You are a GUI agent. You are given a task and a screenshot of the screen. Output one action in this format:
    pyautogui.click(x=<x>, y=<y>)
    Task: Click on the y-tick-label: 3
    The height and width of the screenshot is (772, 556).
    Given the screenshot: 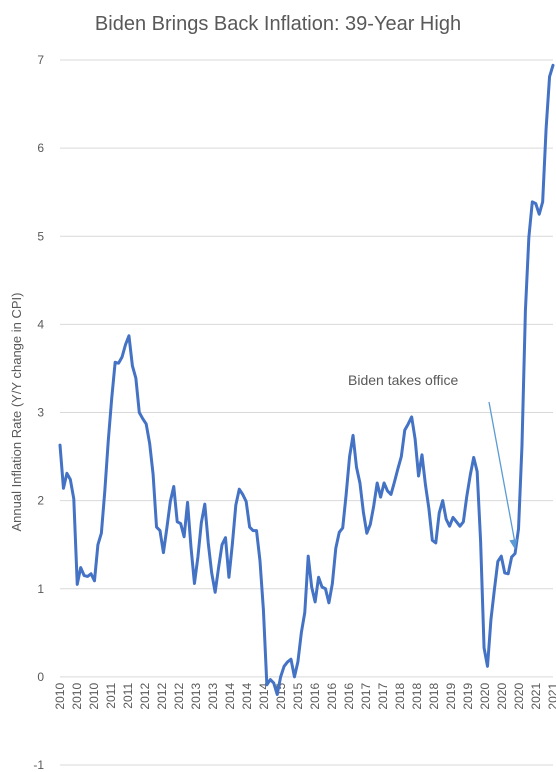 What is the action you would take?
    pyautogui.click(x=40, y=413)
    